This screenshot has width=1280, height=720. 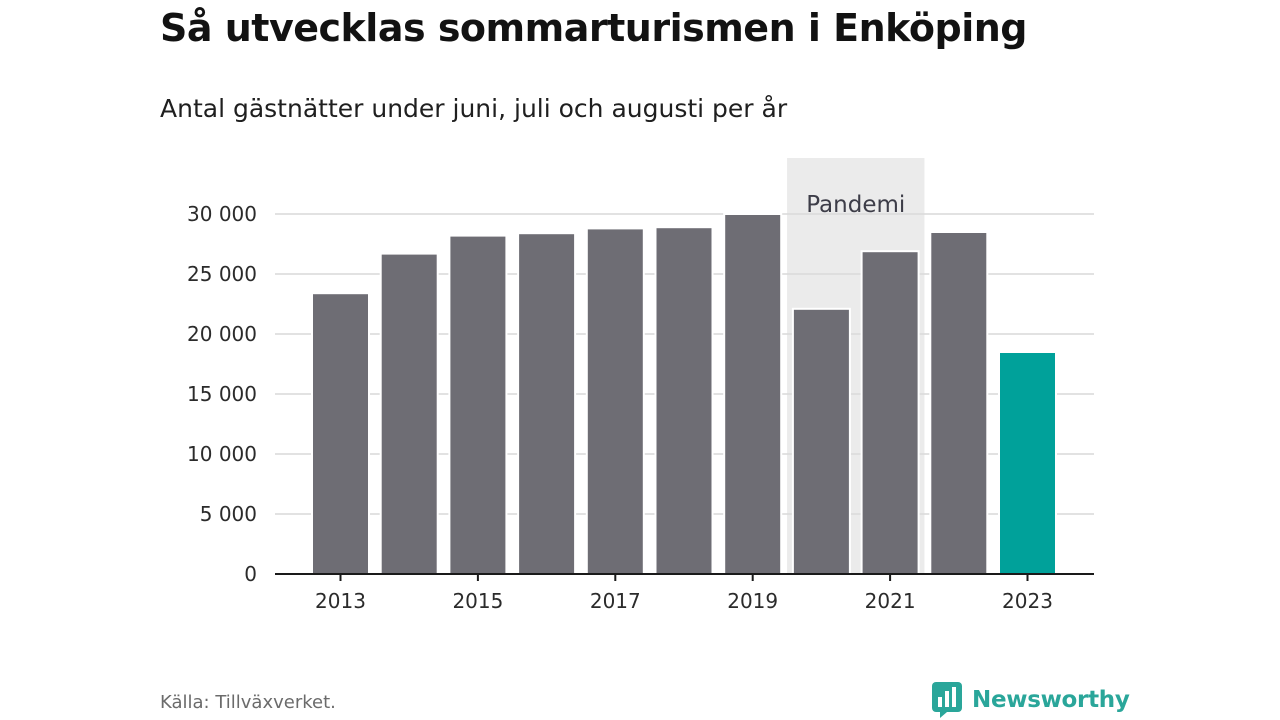 I want to click on x-tick-label: 2013, so click(x=340, y=601).